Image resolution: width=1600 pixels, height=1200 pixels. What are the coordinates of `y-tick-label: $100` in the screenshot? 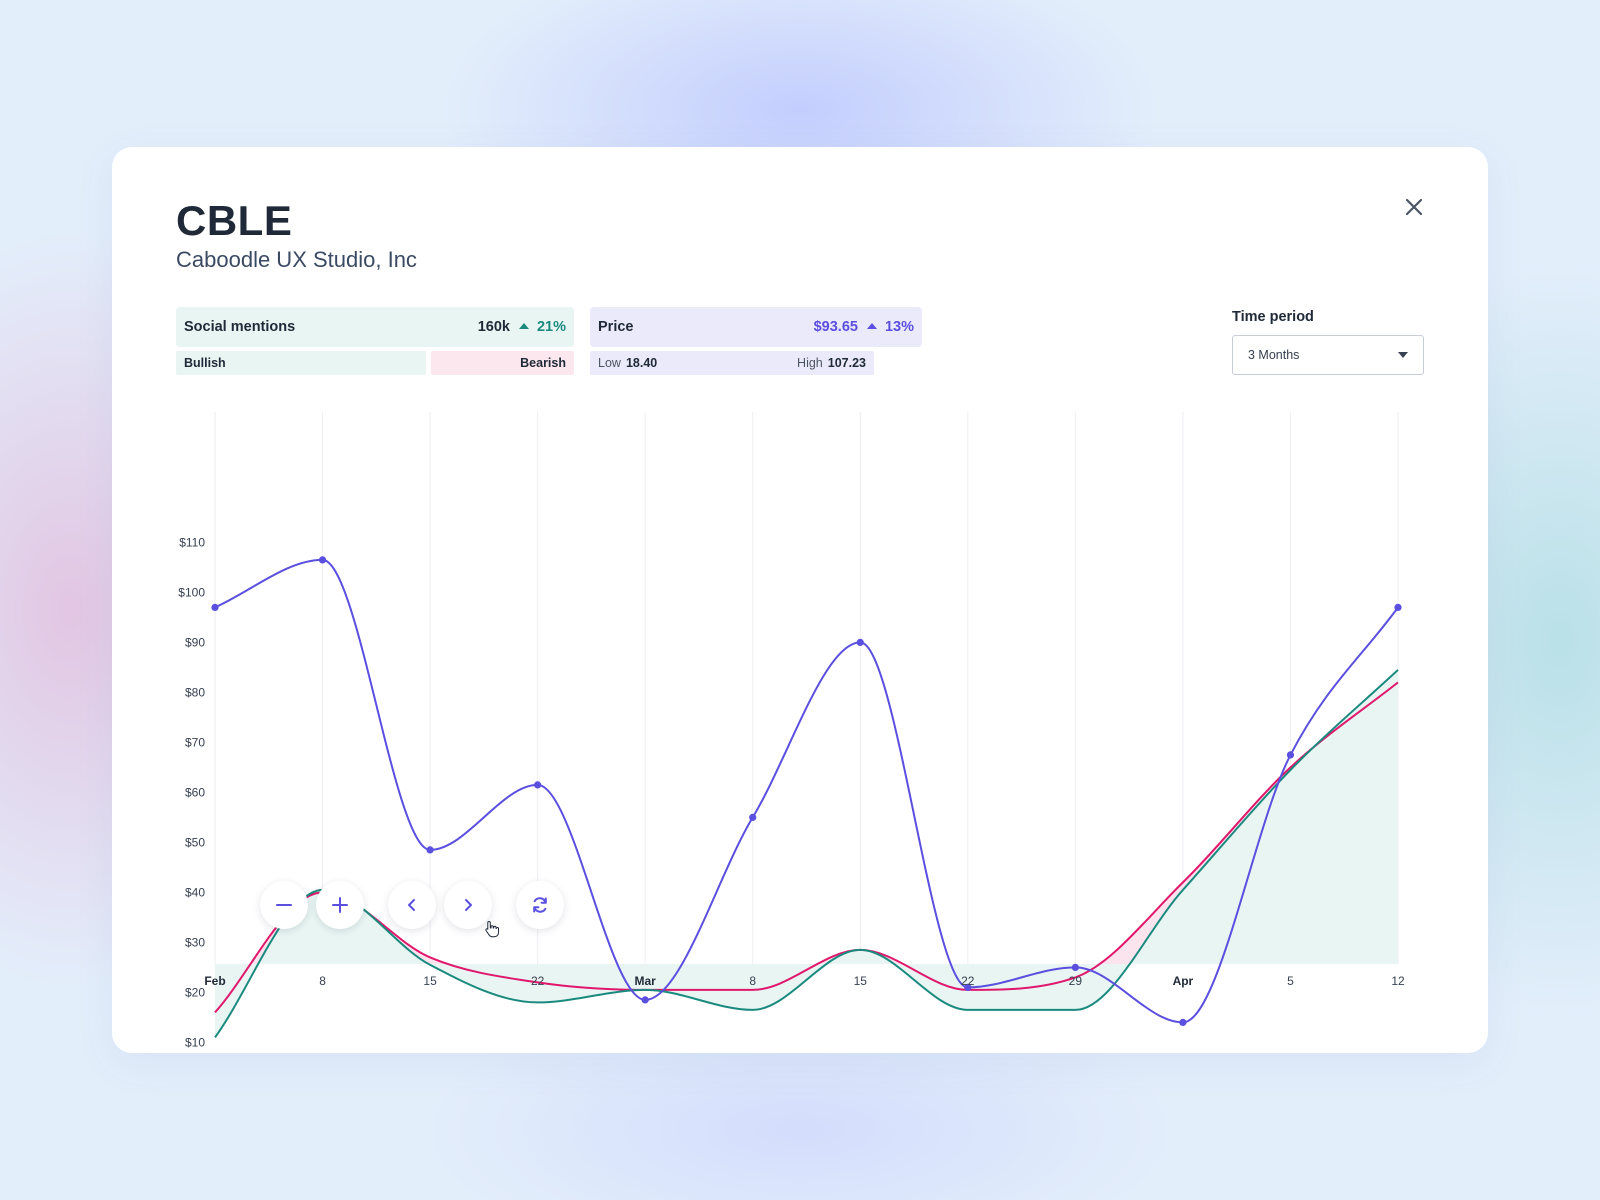 It's located at (191, 592).